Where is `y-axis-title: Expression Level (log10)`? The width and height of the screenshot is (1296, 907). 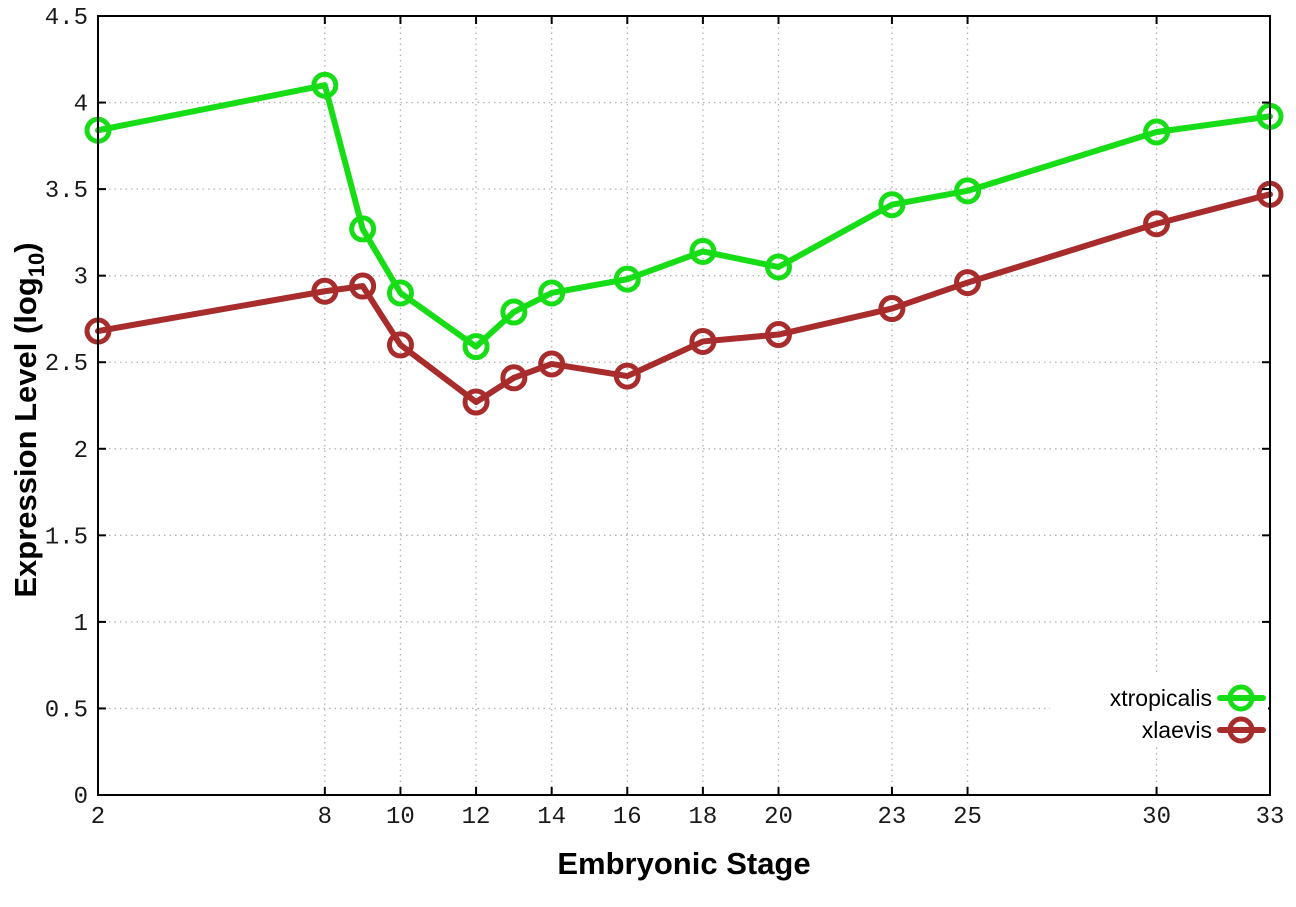
y-axis-title: Expression Level (log10) is located at coordinates (28, 419).